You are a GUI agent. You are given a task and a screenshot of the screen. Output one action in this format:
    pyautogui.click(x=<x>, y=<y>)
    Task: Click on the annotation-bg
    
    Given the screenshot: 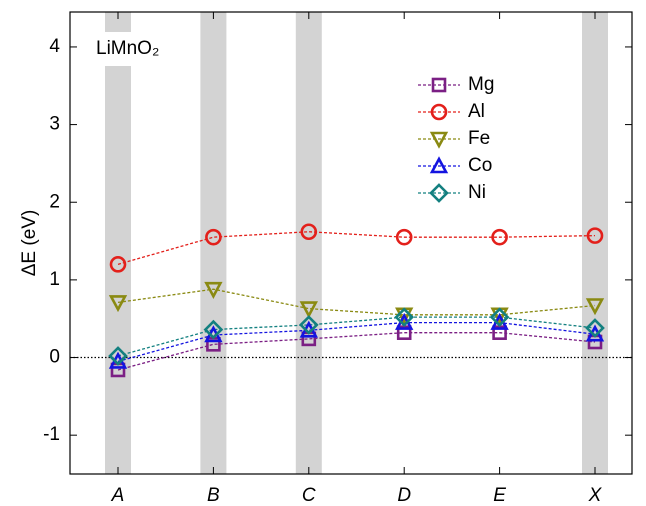 What is the action you would take?
    pyautogui.click(x=138, y=49)
    